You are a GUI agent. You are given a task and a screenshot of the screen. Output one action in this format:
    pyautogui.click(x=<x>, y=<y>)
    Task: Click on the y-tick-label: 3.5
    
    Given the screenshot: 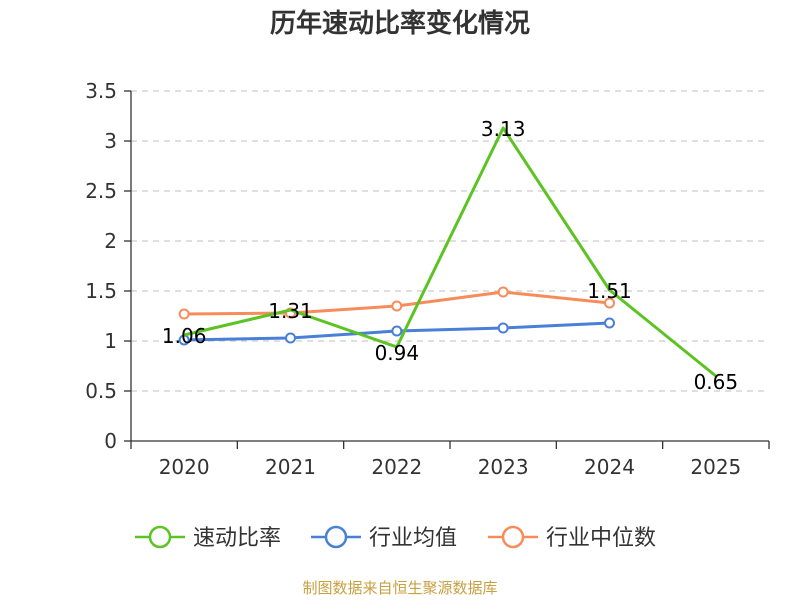 What is the action you would take?
    pyautogui.click(x=101, y=91)
    